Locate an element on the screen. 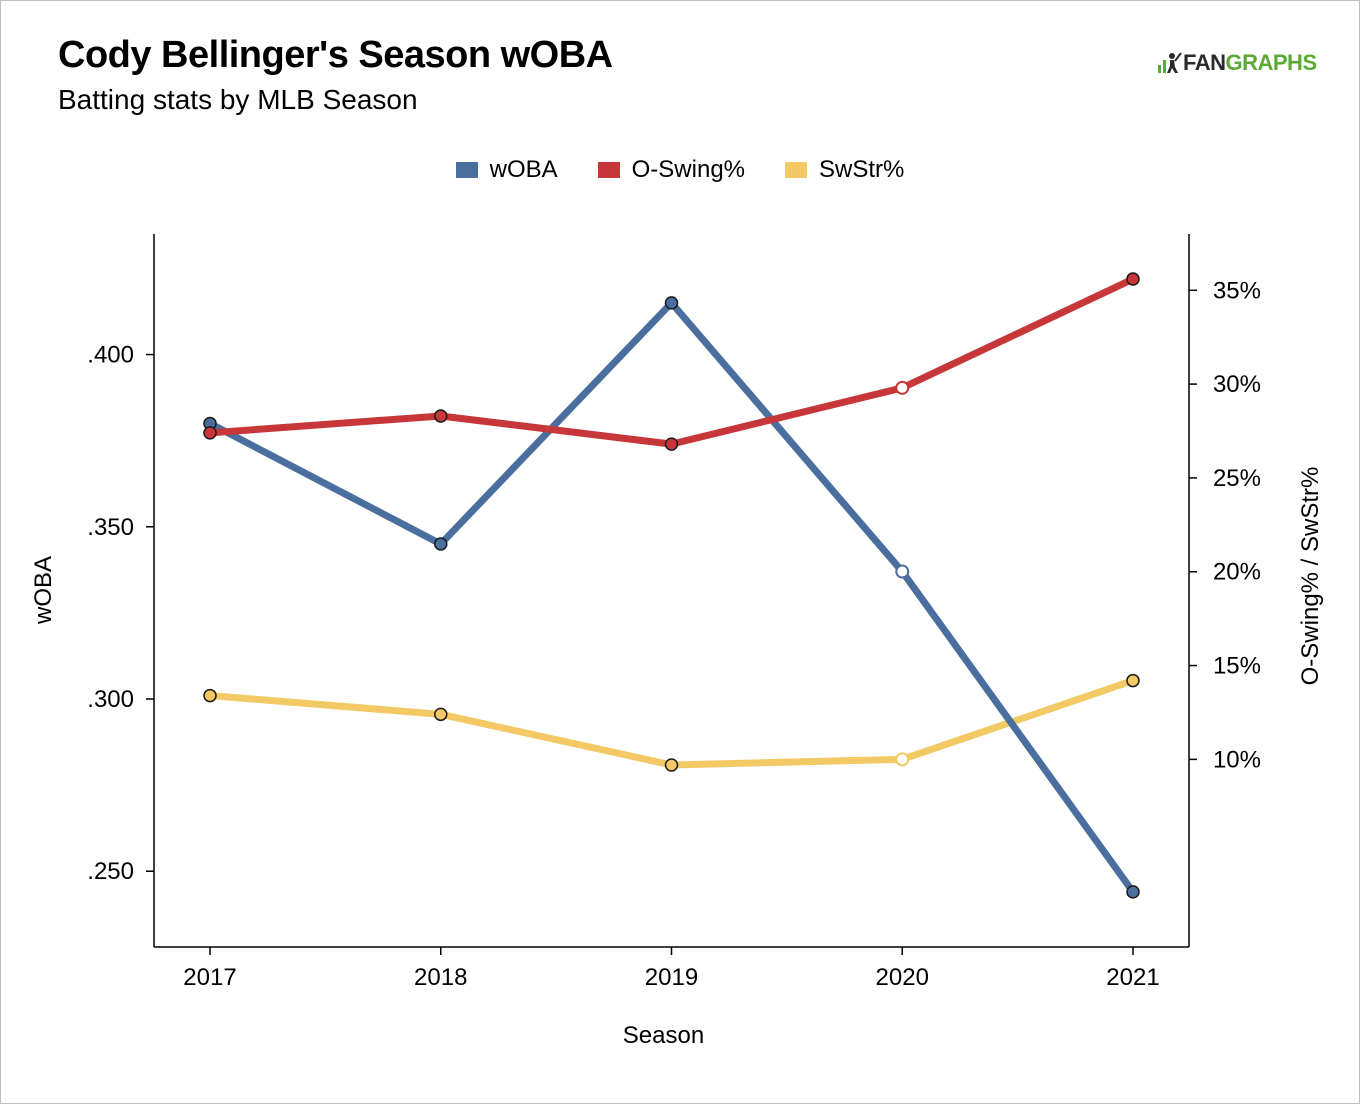 Image resolution: width=1360 pixels, height=1104 pixels. y-axis-label-right: O-Swing% / SwStr% is located at coordinates (1310, 576).